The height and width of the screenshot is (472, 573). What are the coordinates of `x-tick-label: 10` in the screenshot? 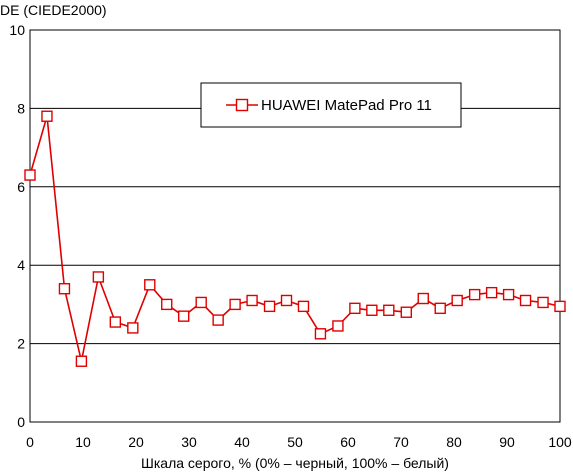 It's located at (83, 442).